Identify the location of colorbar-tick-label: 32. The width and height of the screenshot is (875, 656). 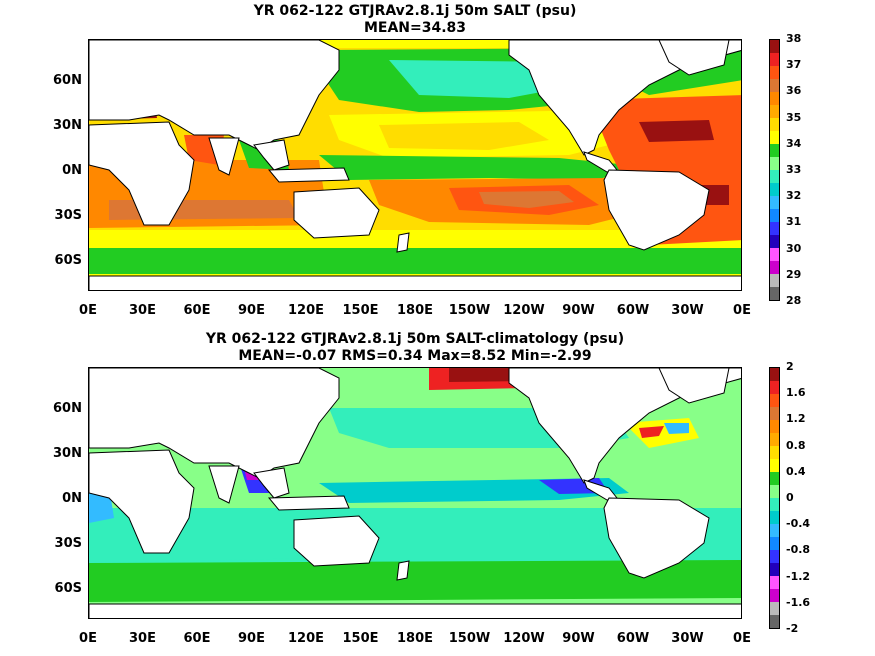
(794, 196).